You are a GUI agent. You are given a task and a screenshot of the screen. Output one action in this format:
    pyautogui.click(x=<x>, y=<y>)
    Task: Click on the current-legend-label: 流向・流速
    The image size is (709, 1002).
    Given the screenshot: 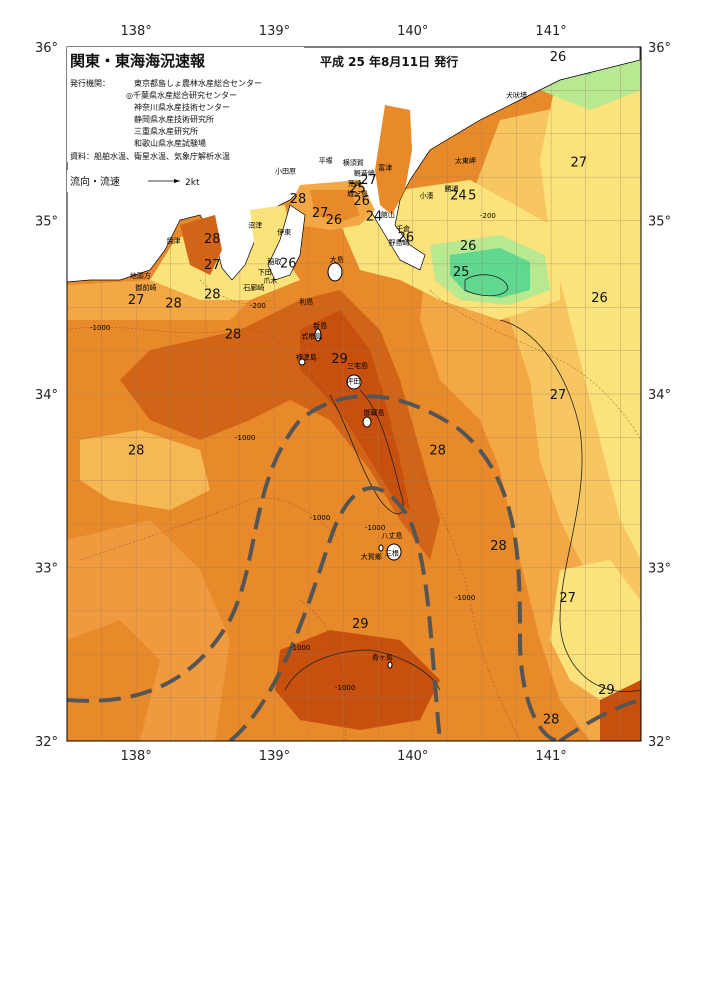 What is the action you would take?
    pyautogui.click(x=95, y=181)
    